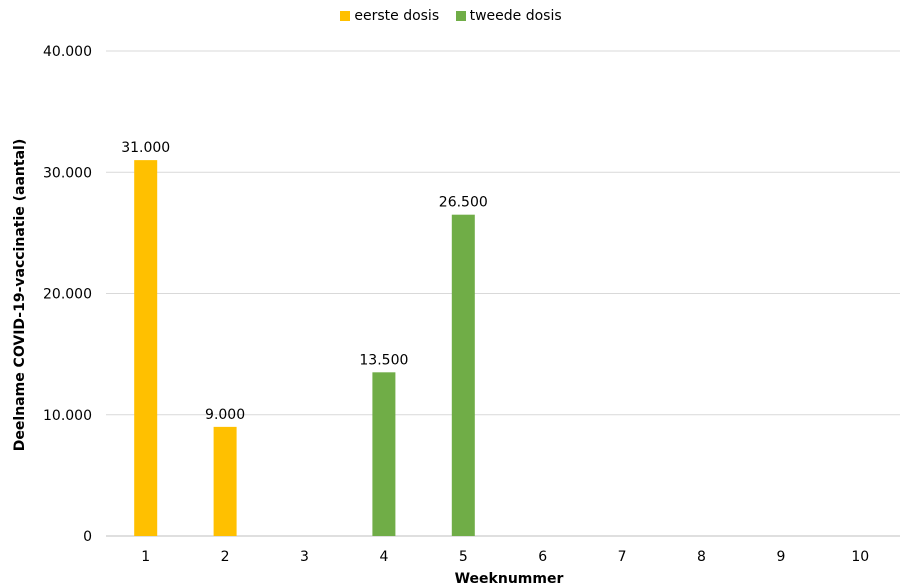 The width and height of the screenshot is (902, 587). I want to click on x-tick-label: 8, so click(701, 557).